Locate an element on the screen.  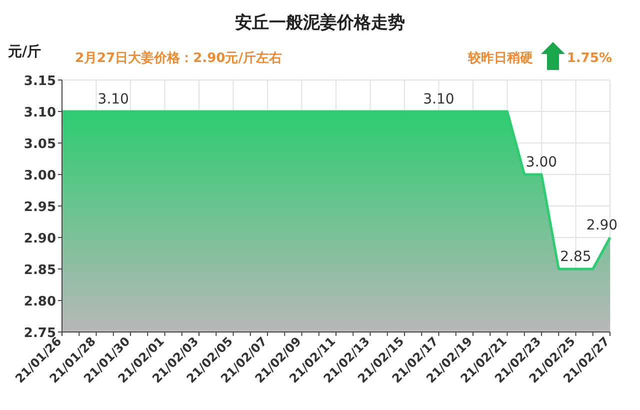
y-tick-label: 2.90 is located at coordinates (40, 239).